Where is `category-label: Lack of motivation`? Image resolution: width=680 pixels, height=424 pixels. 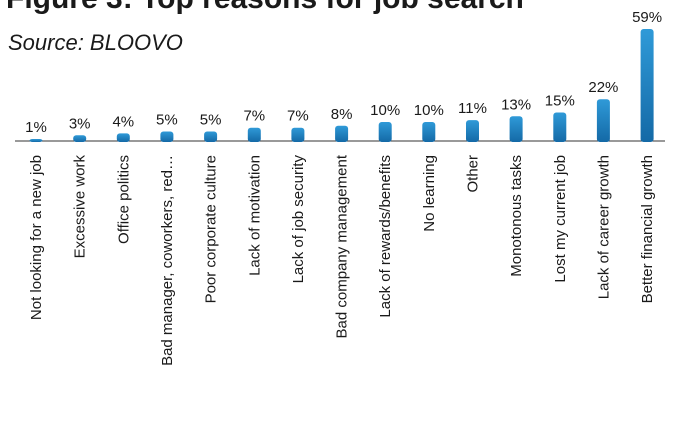
category-label: Lack of motivation is located at coordinates (254, 215).